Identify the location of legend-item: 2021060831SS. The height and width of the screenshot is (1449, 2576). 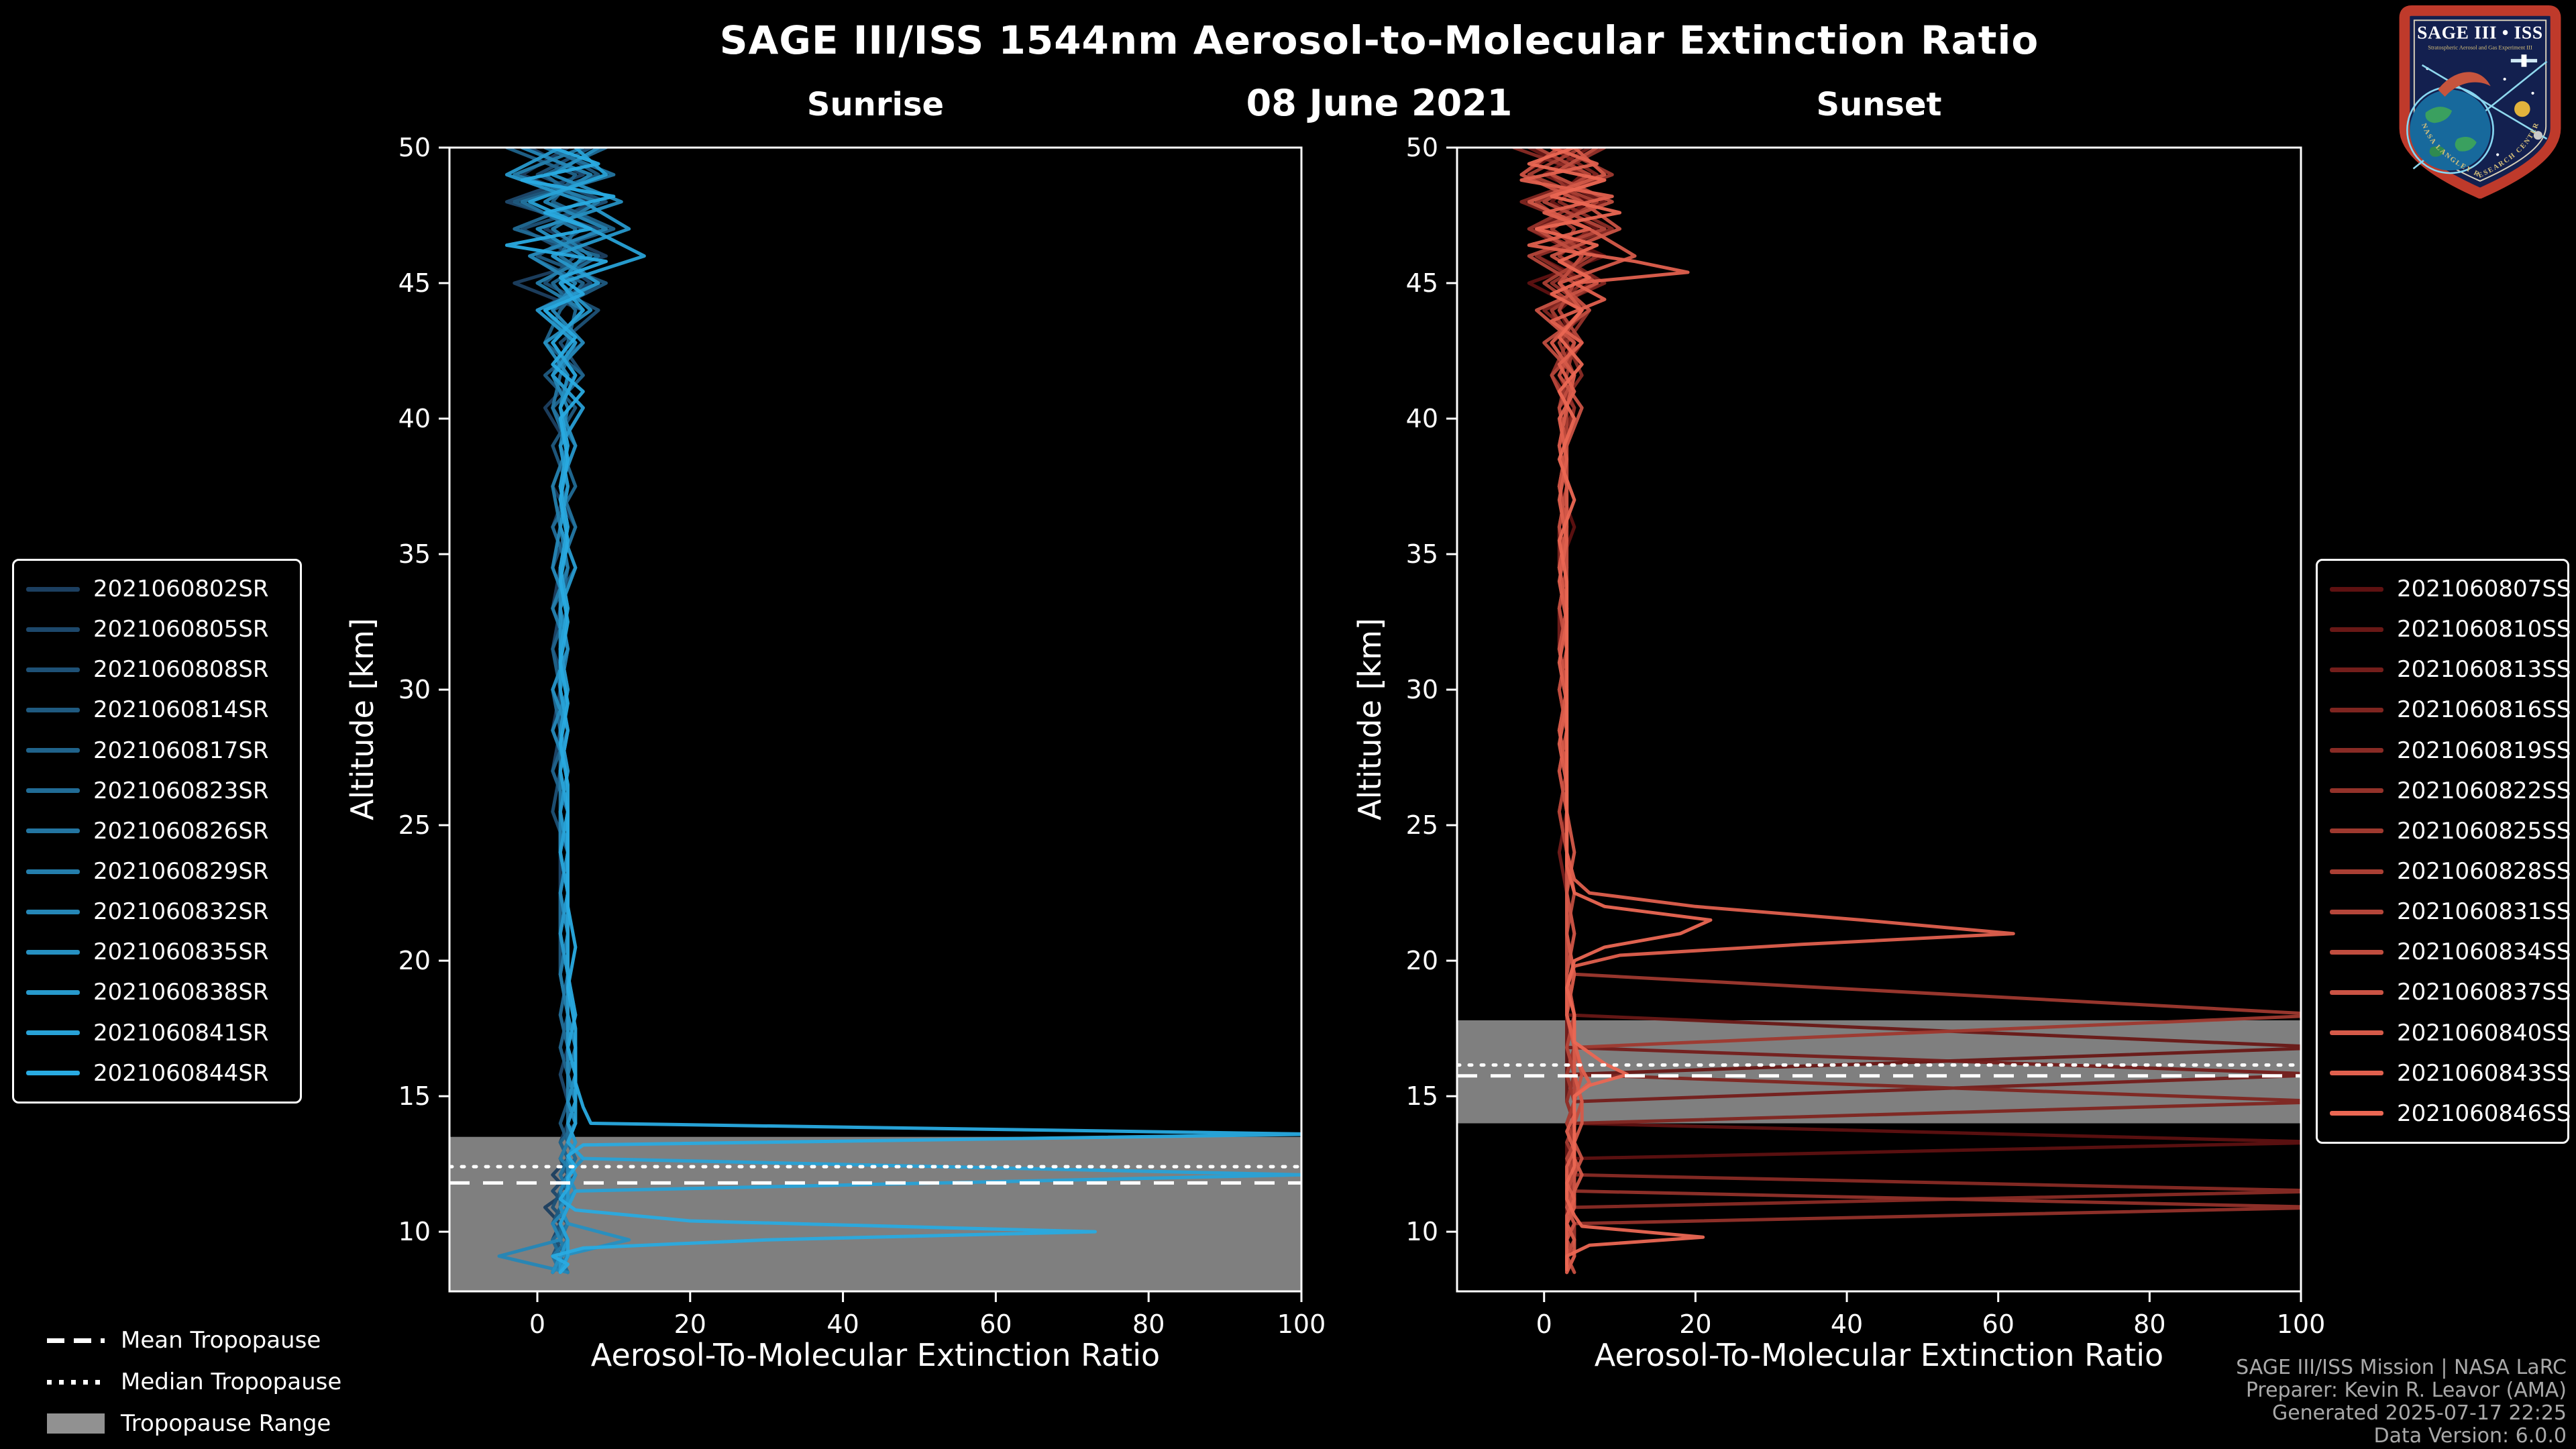
(2450, 911).